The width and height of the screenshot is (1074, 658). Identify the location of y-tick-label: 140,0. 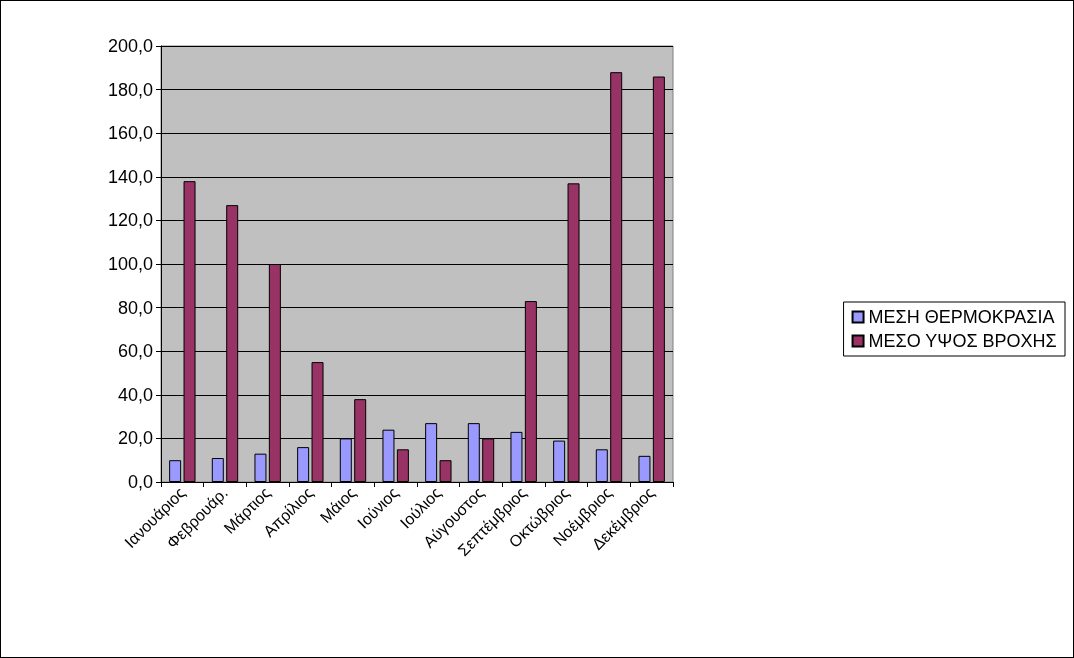
(130, 176).